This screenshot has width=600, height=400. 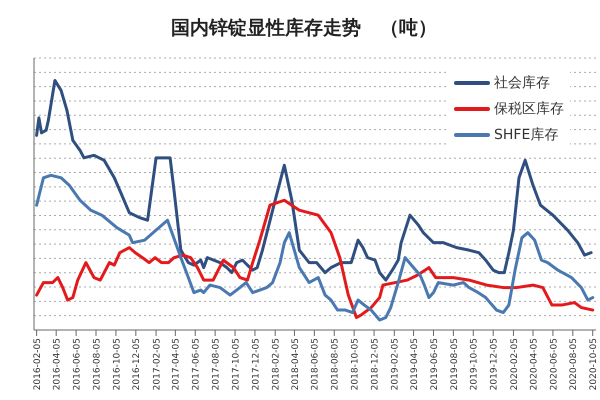 I want to click on x-tick-label: 2019-06-05, so click(x=435, y=364).